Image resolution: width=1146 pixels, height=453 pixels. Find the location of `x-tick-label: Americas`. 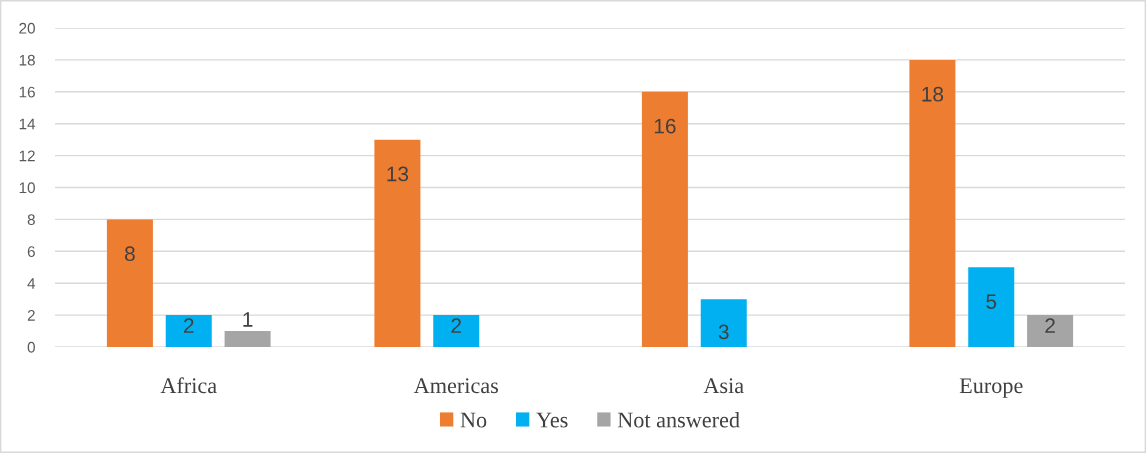

x-tick-label: Americas is located at coordinates (456, 386).